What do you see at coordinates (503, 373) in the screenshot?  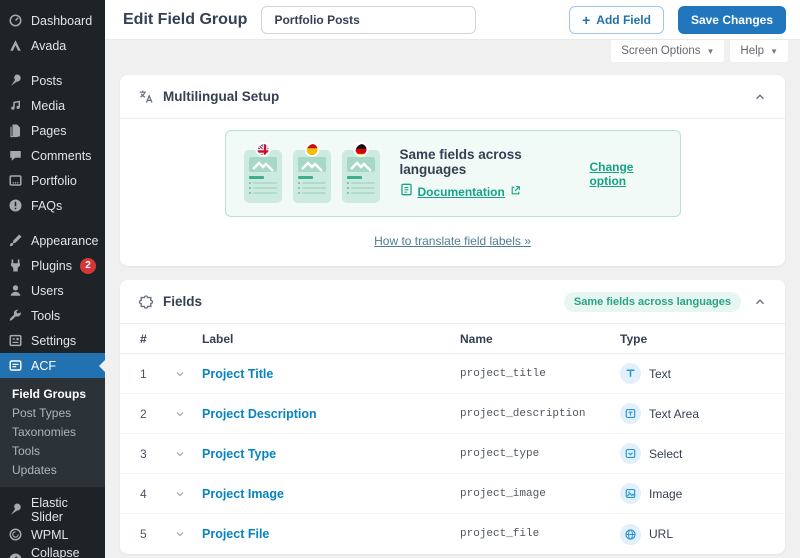 I see `field-name: project_title` at bounding box center [503, 373].